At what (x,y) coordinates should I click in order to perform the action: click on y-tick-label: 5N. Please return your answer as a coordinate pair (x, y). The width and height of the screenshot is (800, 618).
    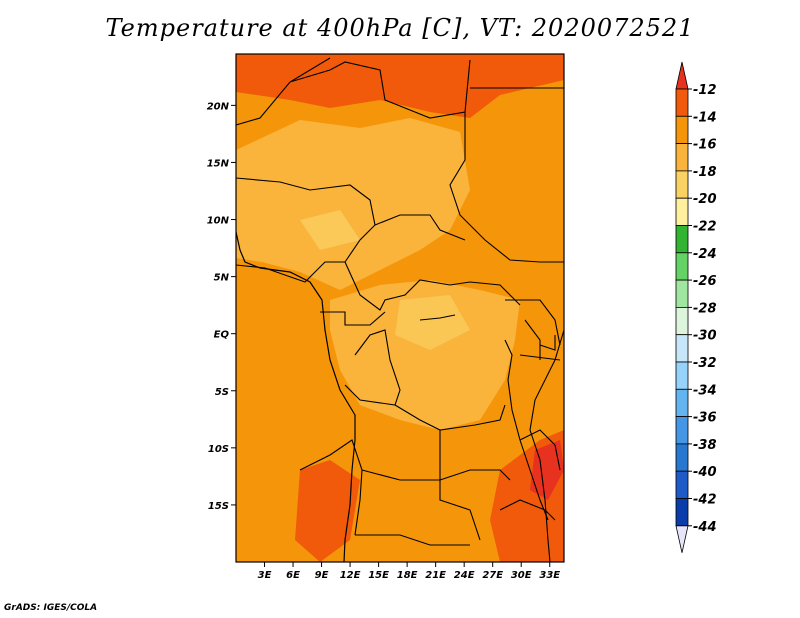
    Looking at the image, I should click on (222, 278).